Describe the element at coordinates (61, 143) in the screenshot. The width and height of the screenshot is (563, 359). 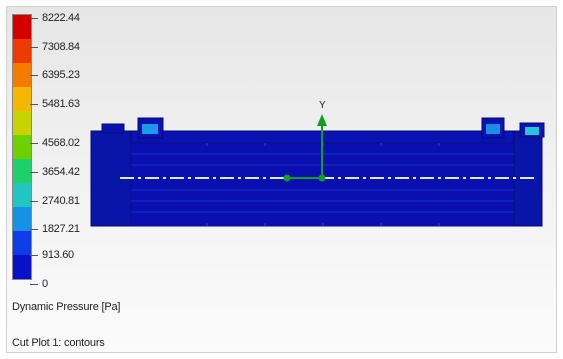
I see `legend-value: 4568.02` at that location.